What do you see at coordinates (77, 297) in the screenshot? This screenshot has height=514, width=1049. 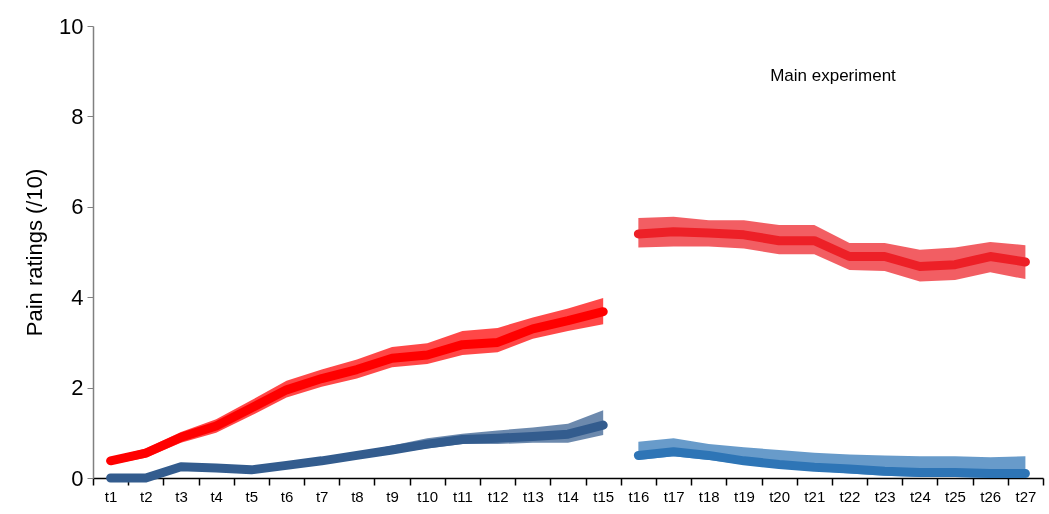 I see `y-tick-label: 4` at bounding box center [77, 297].